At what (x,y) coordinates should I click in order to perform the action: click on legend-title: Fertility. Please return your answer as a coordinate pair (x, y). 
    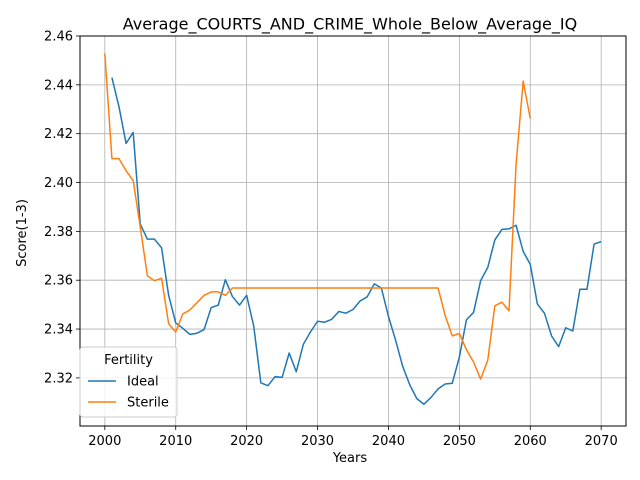
    Looking at the image, I should click on (128, 360).